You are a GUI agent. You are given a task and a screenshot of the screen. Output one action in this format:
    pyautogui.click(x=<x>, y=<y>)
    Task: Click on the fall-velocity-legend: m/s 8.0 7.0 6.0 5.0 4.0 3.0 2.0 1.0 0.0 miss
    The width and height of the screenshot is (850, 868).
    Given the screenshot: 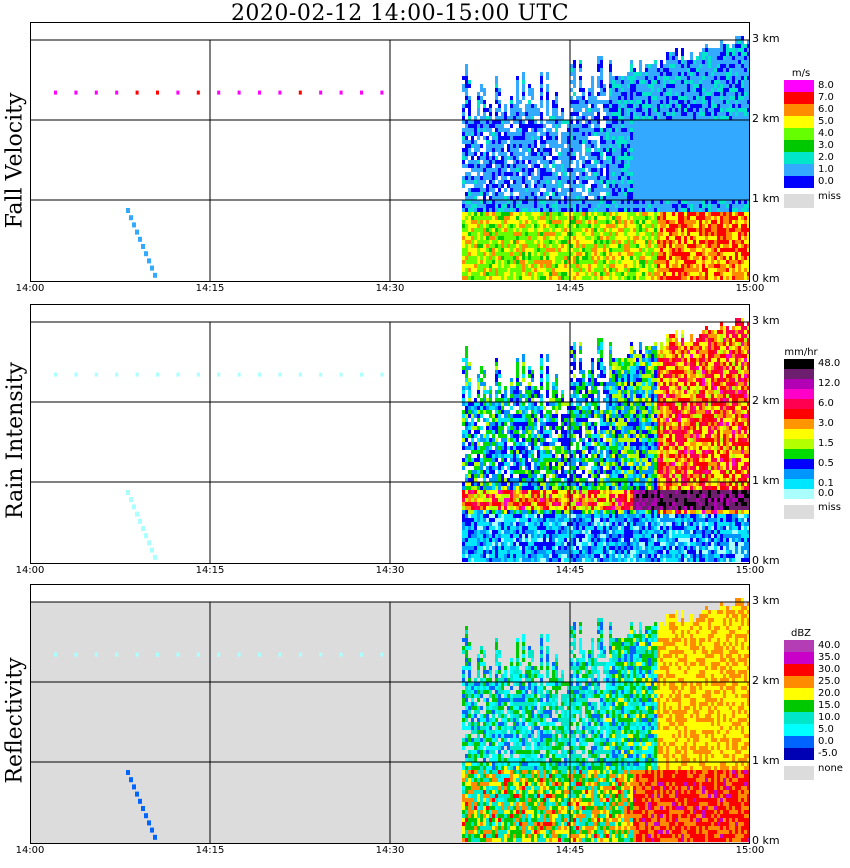 What is the action you would take?
    pyautogui.click(x=817, y=148)
    